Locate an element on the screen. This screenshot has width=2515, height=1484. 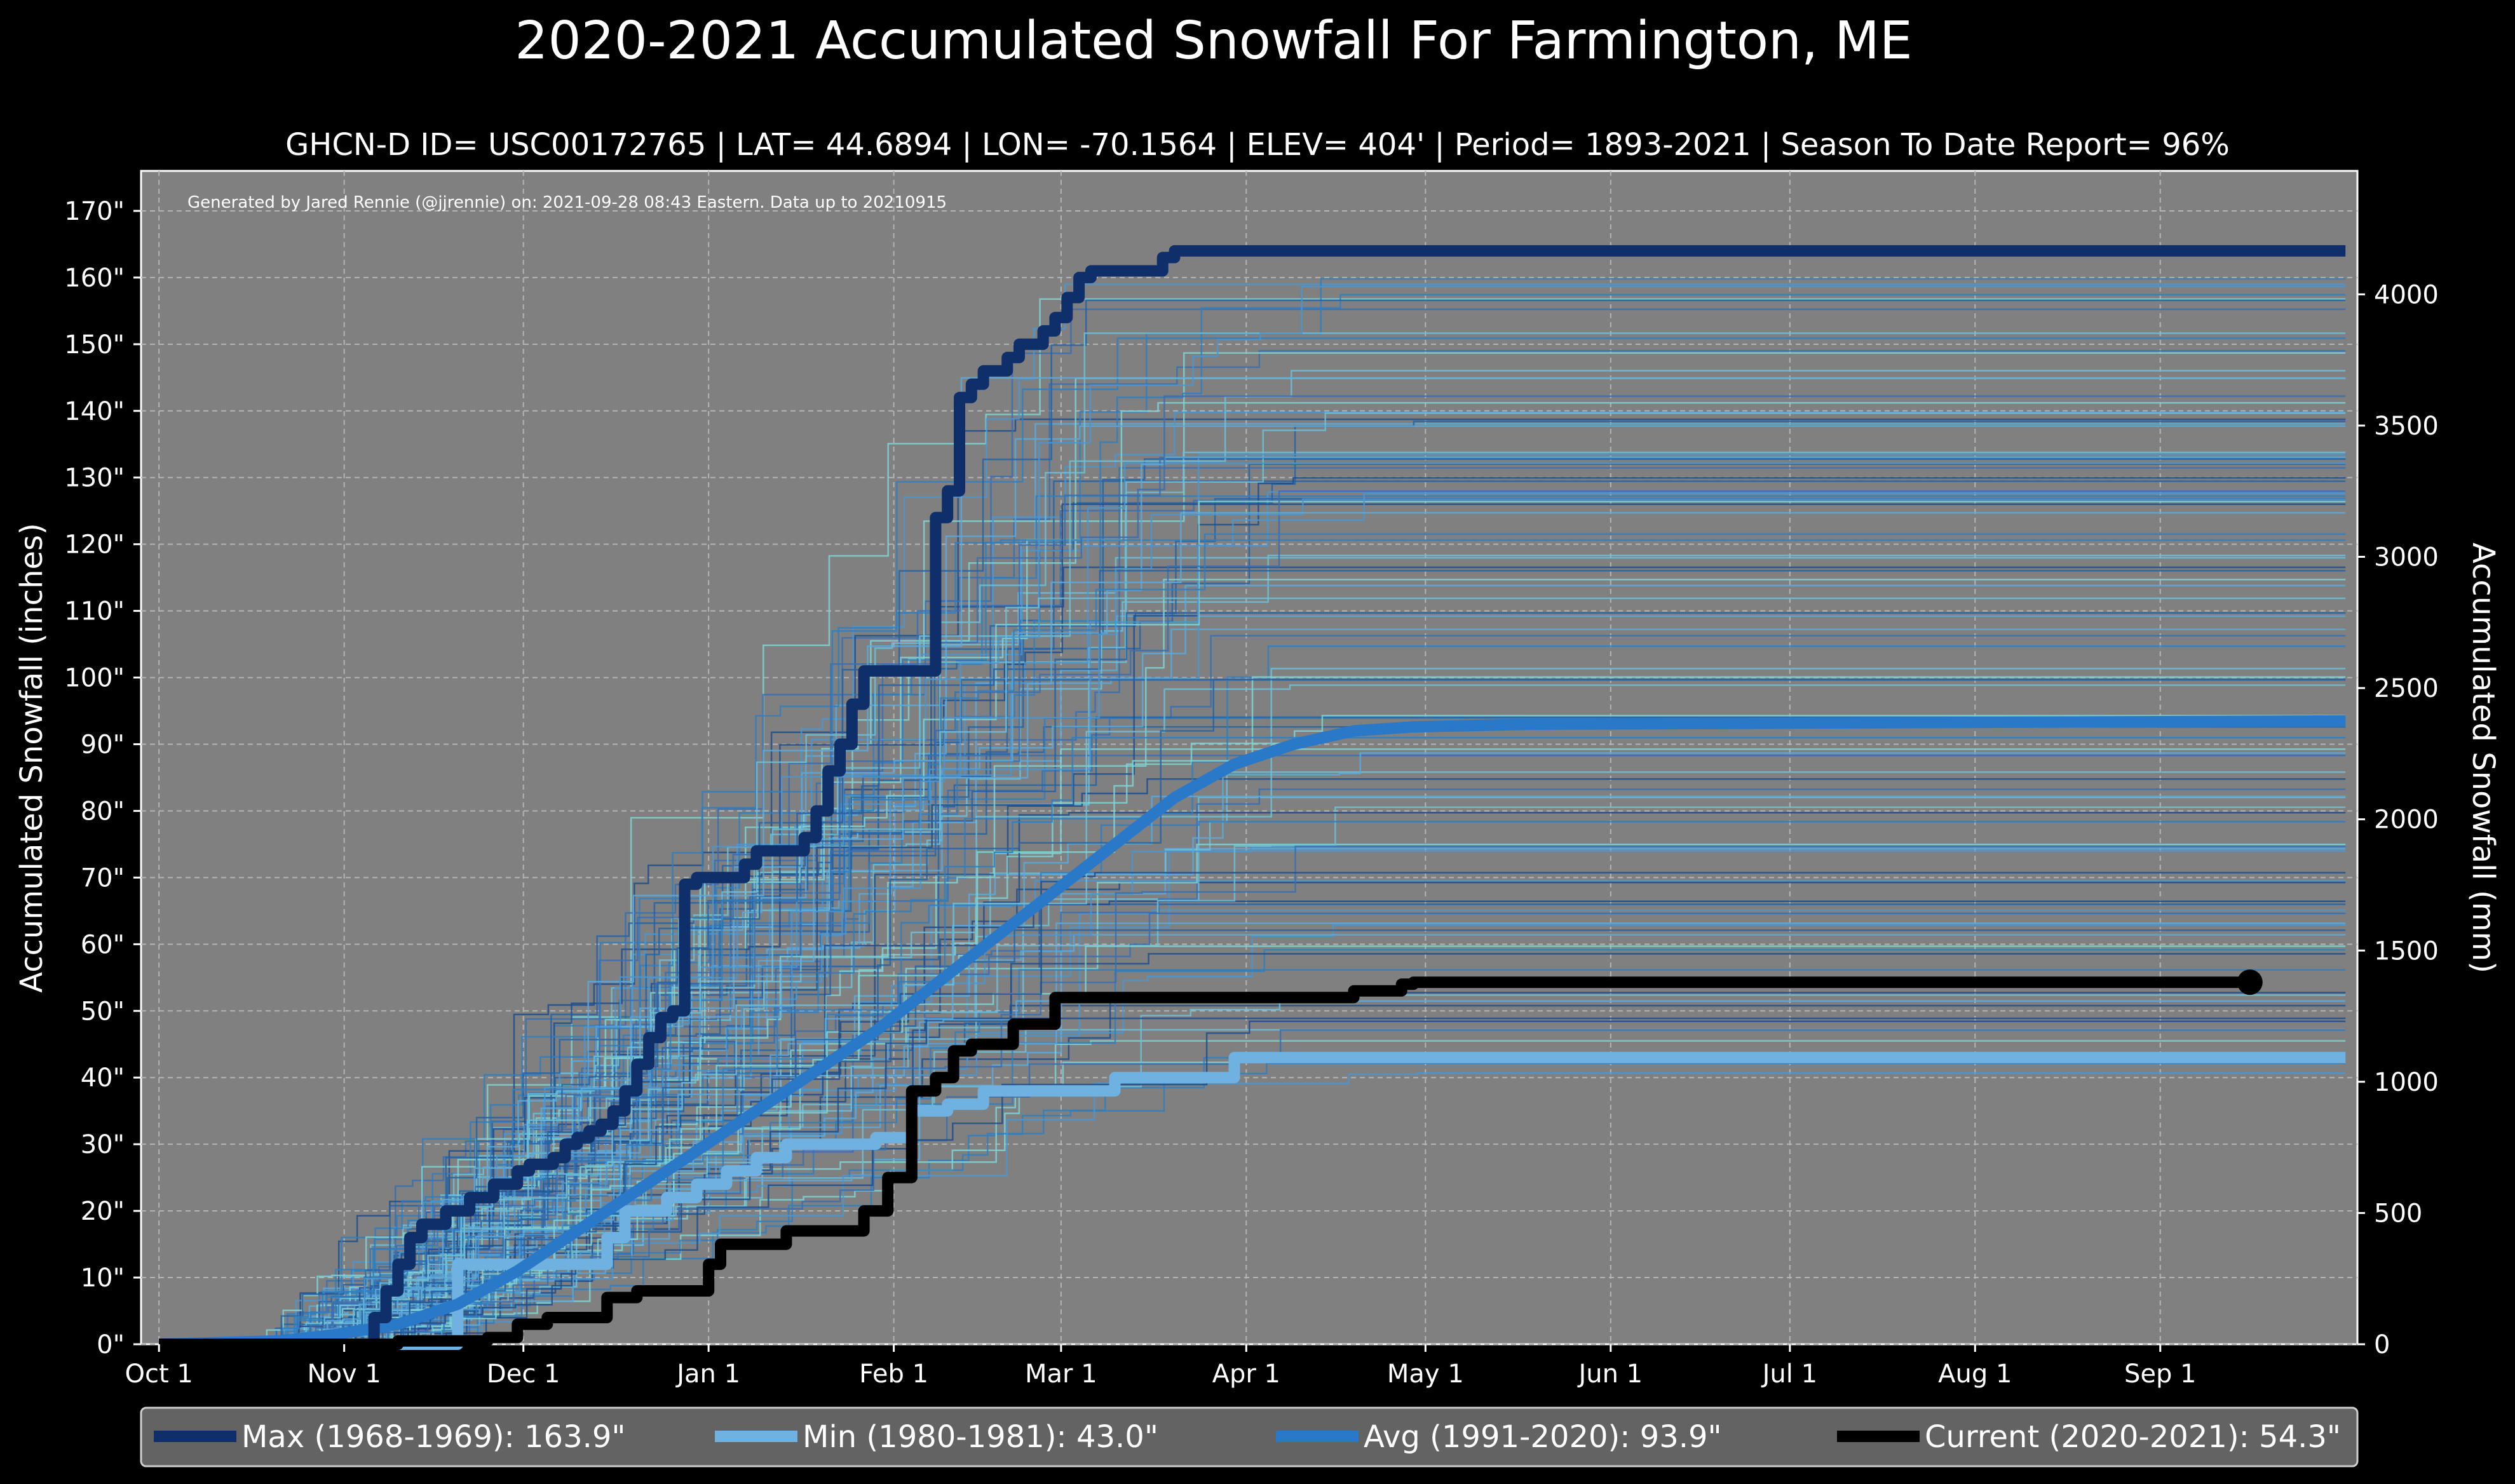
legend-label: Min (1980-1981): 43.0" is located at coordinates (980, 1437).